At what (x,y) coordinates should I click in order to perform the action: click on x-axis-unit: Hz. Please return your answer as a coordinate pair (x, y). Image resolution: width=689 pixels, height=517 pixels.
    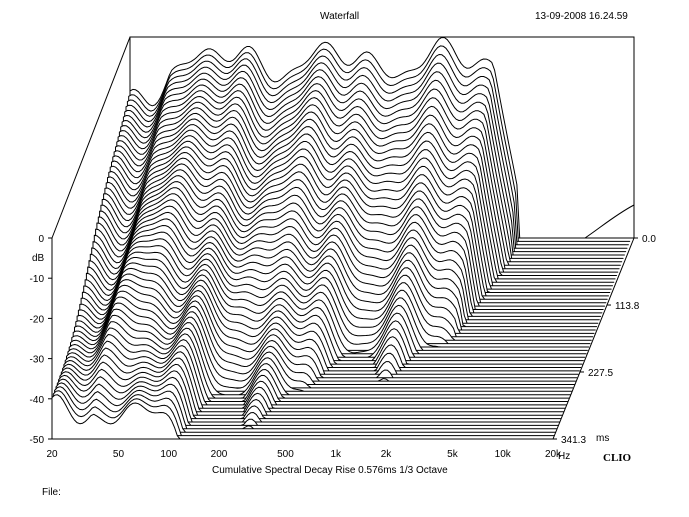
    Looking at the image, I should click on (564, 456).